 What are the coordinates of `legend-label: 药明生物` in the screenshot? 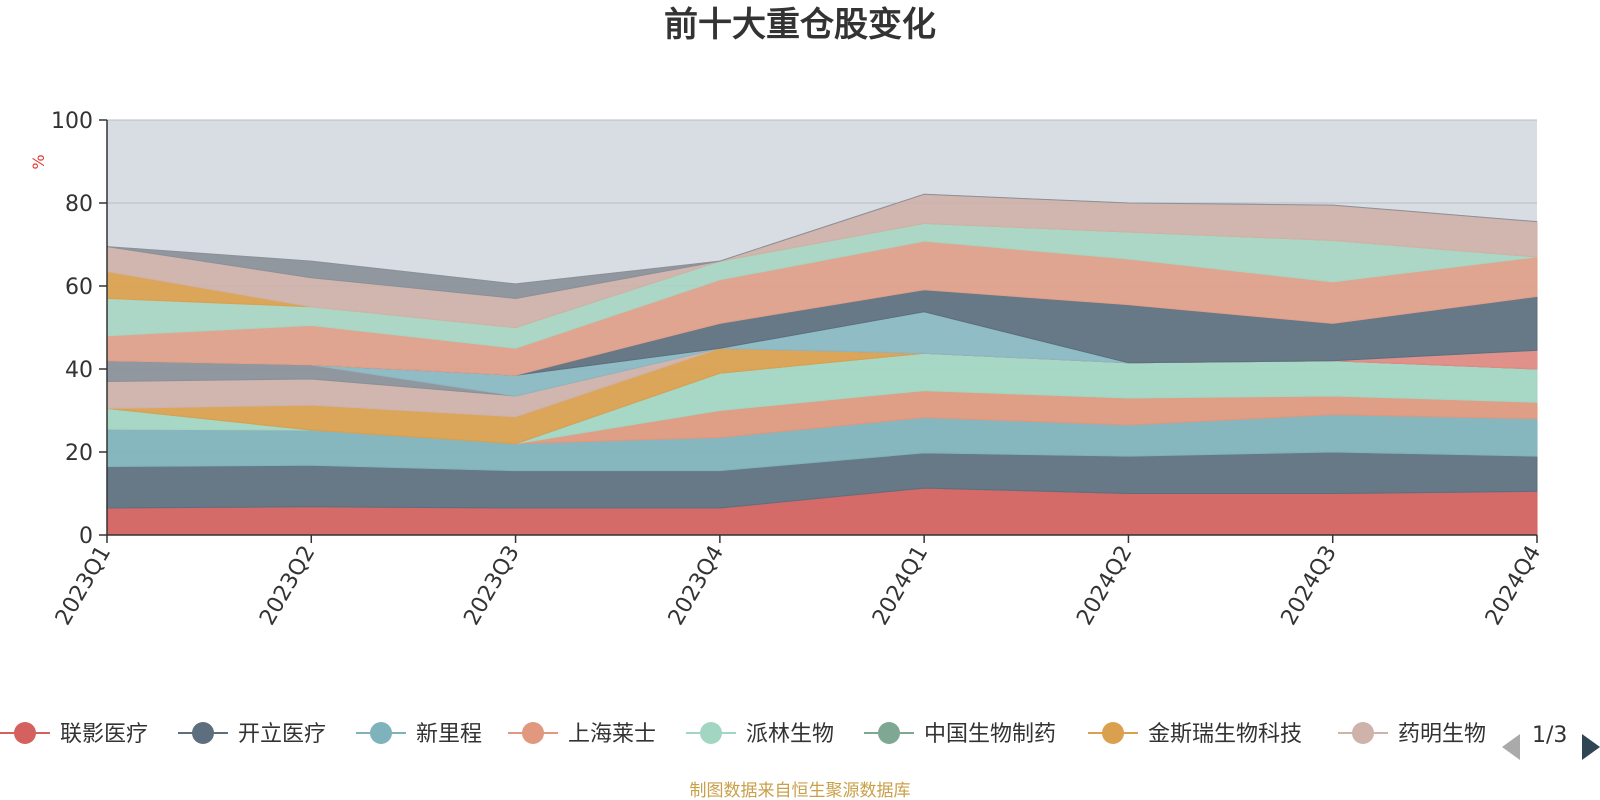 It's located at (1442, 734).